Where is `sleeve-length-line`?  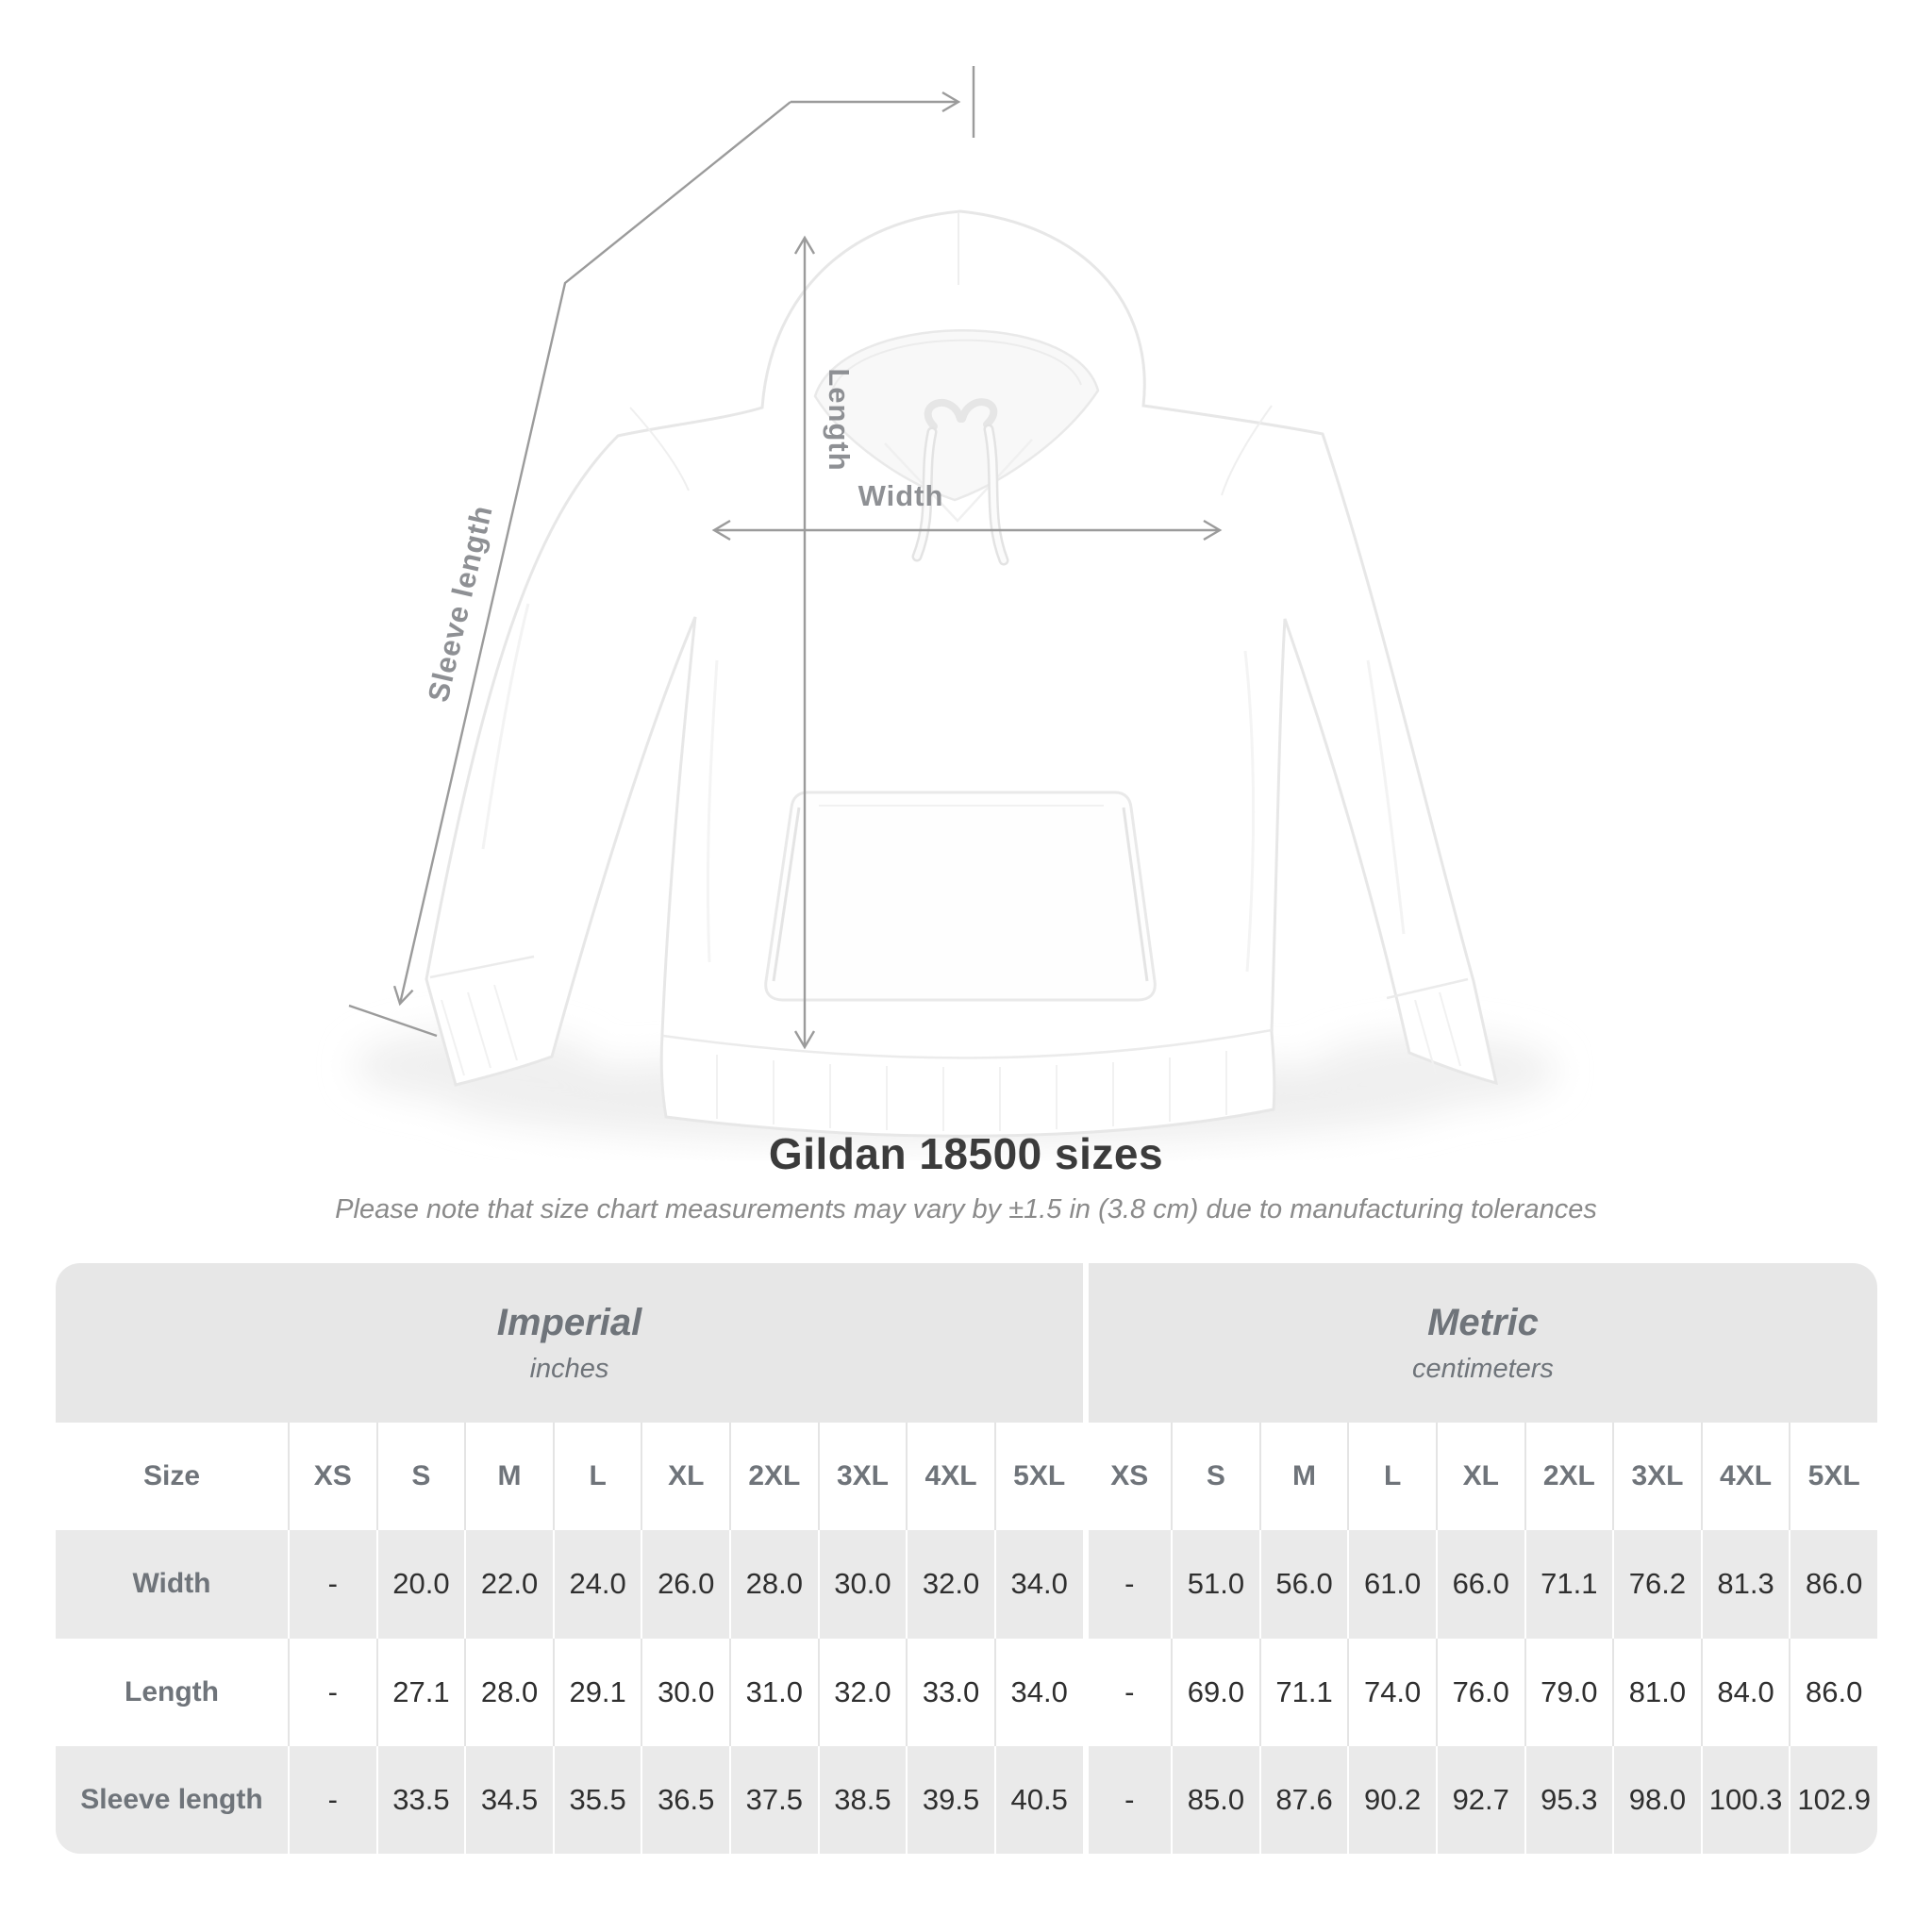 sleeve-length-line is located at coordinates (591, 554).